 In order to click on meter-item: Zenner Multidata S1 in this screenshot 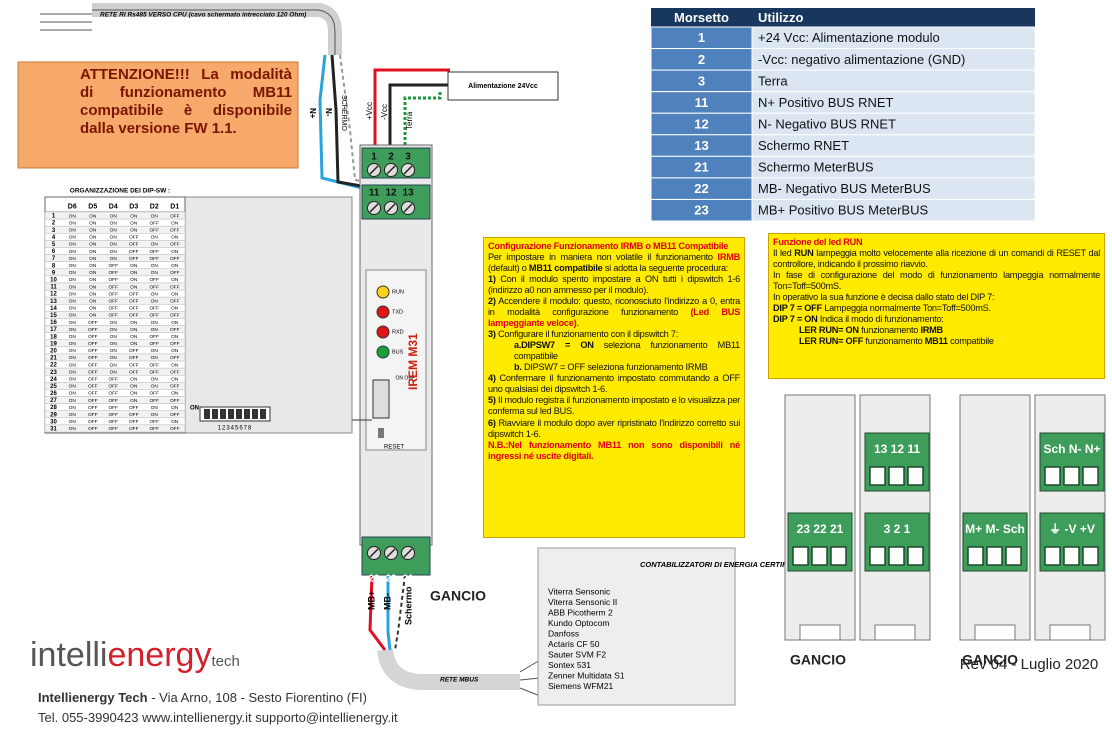, I will do `click(586, 675)`.